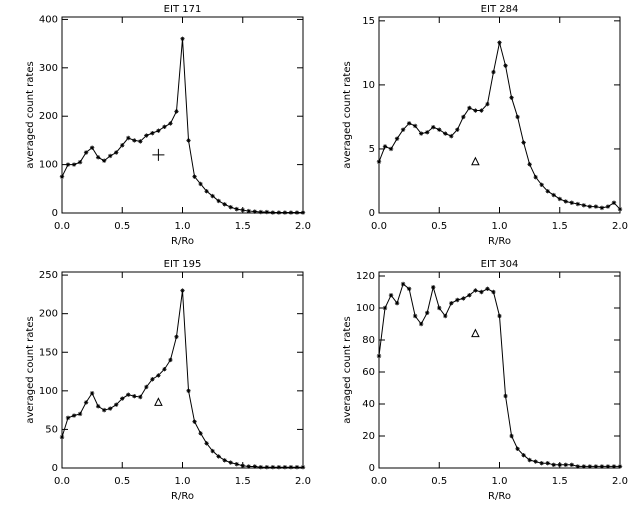  I want to click on chart-title: EIT 171, so click(183, 9).